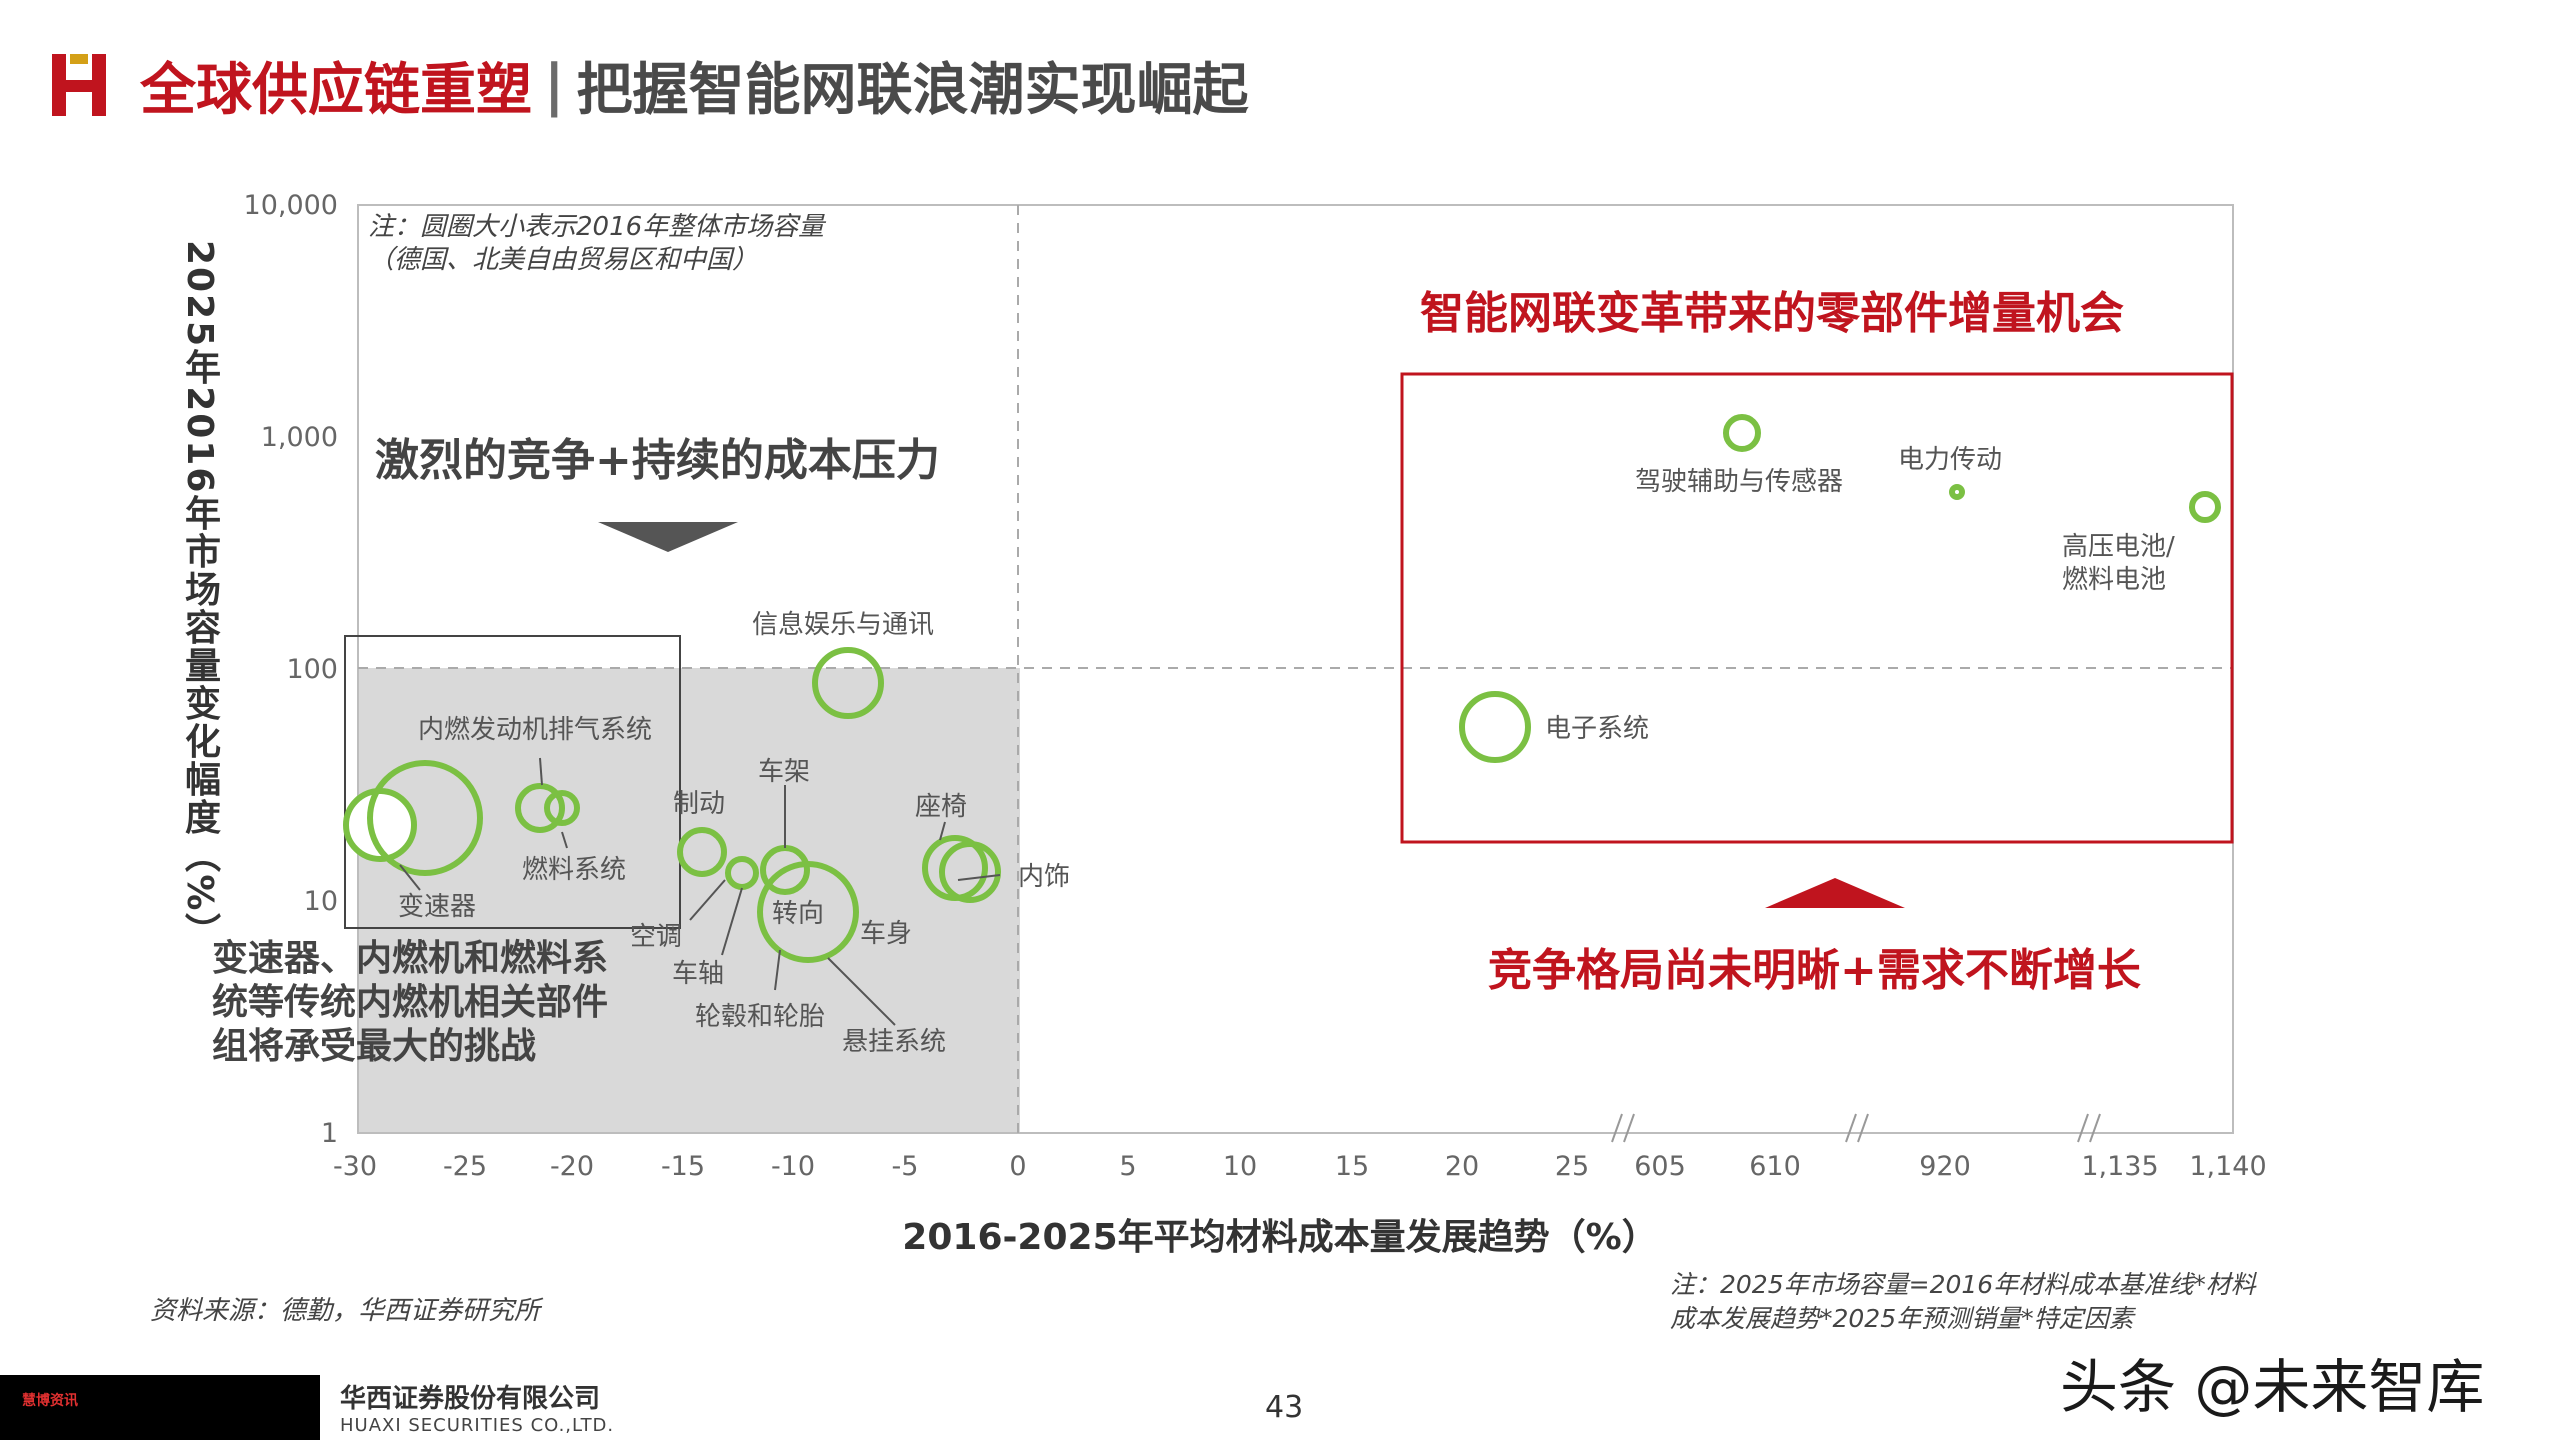  Describe the element at coordinates (905, 1166) in the screenshot. I see `x-tick-label: -5` at that location.